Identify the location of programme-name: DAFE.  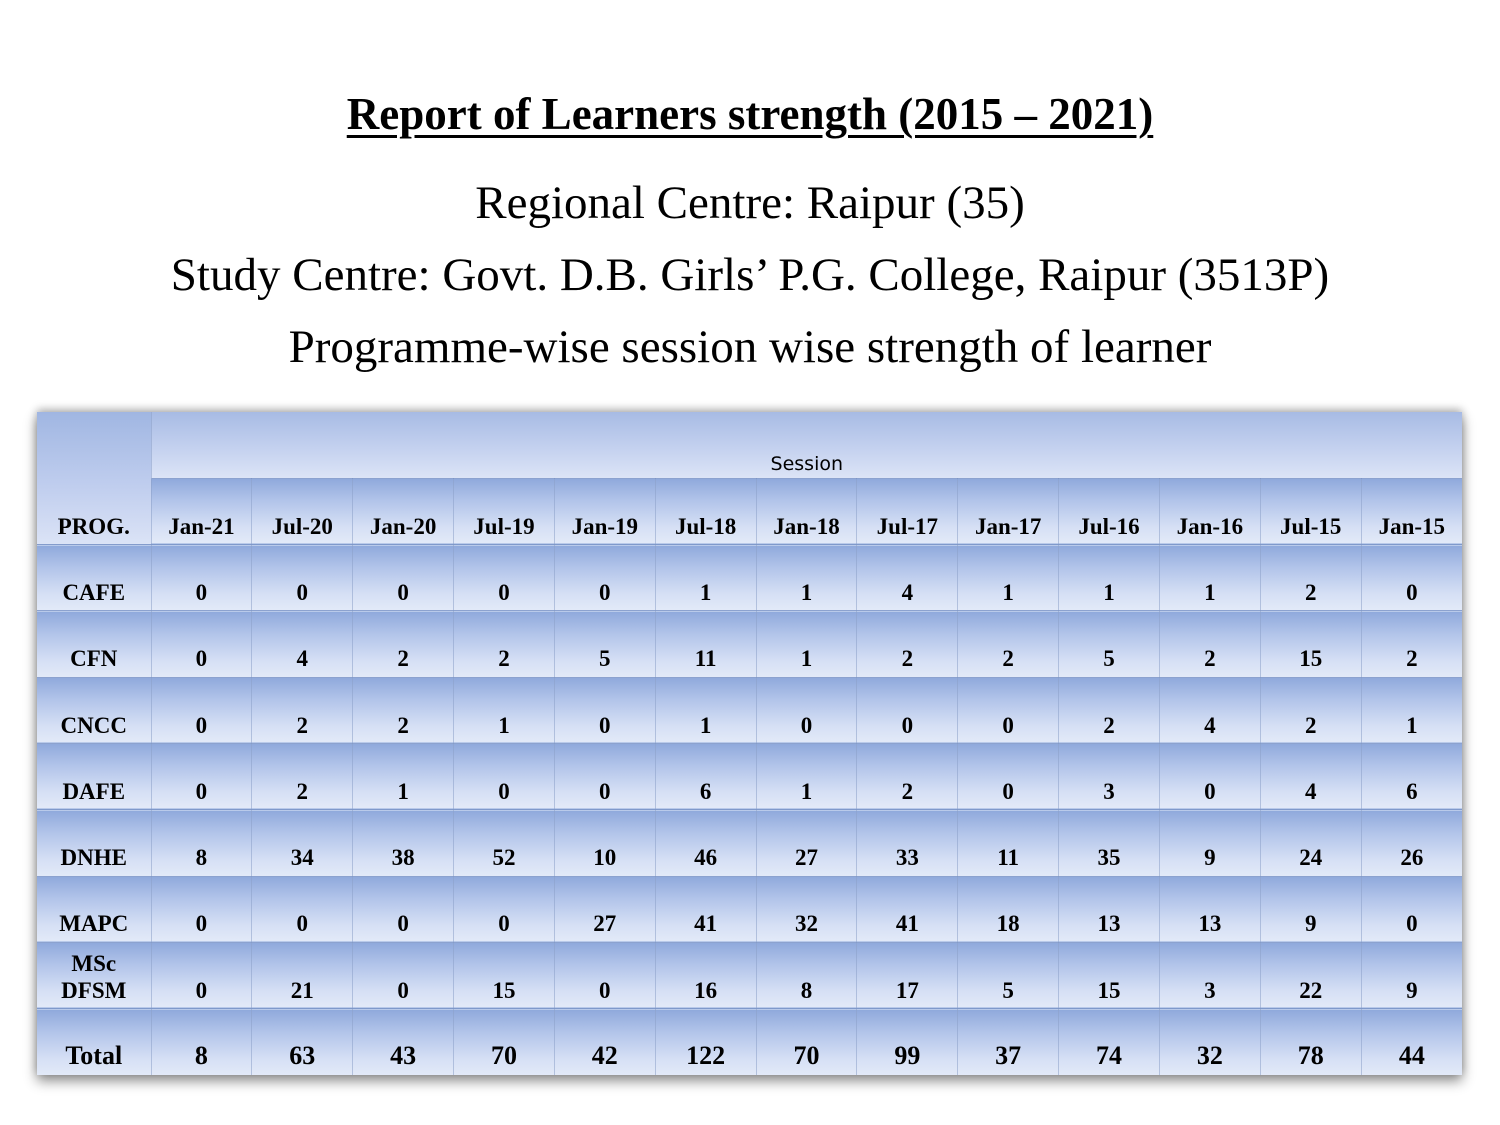
(94, 777).